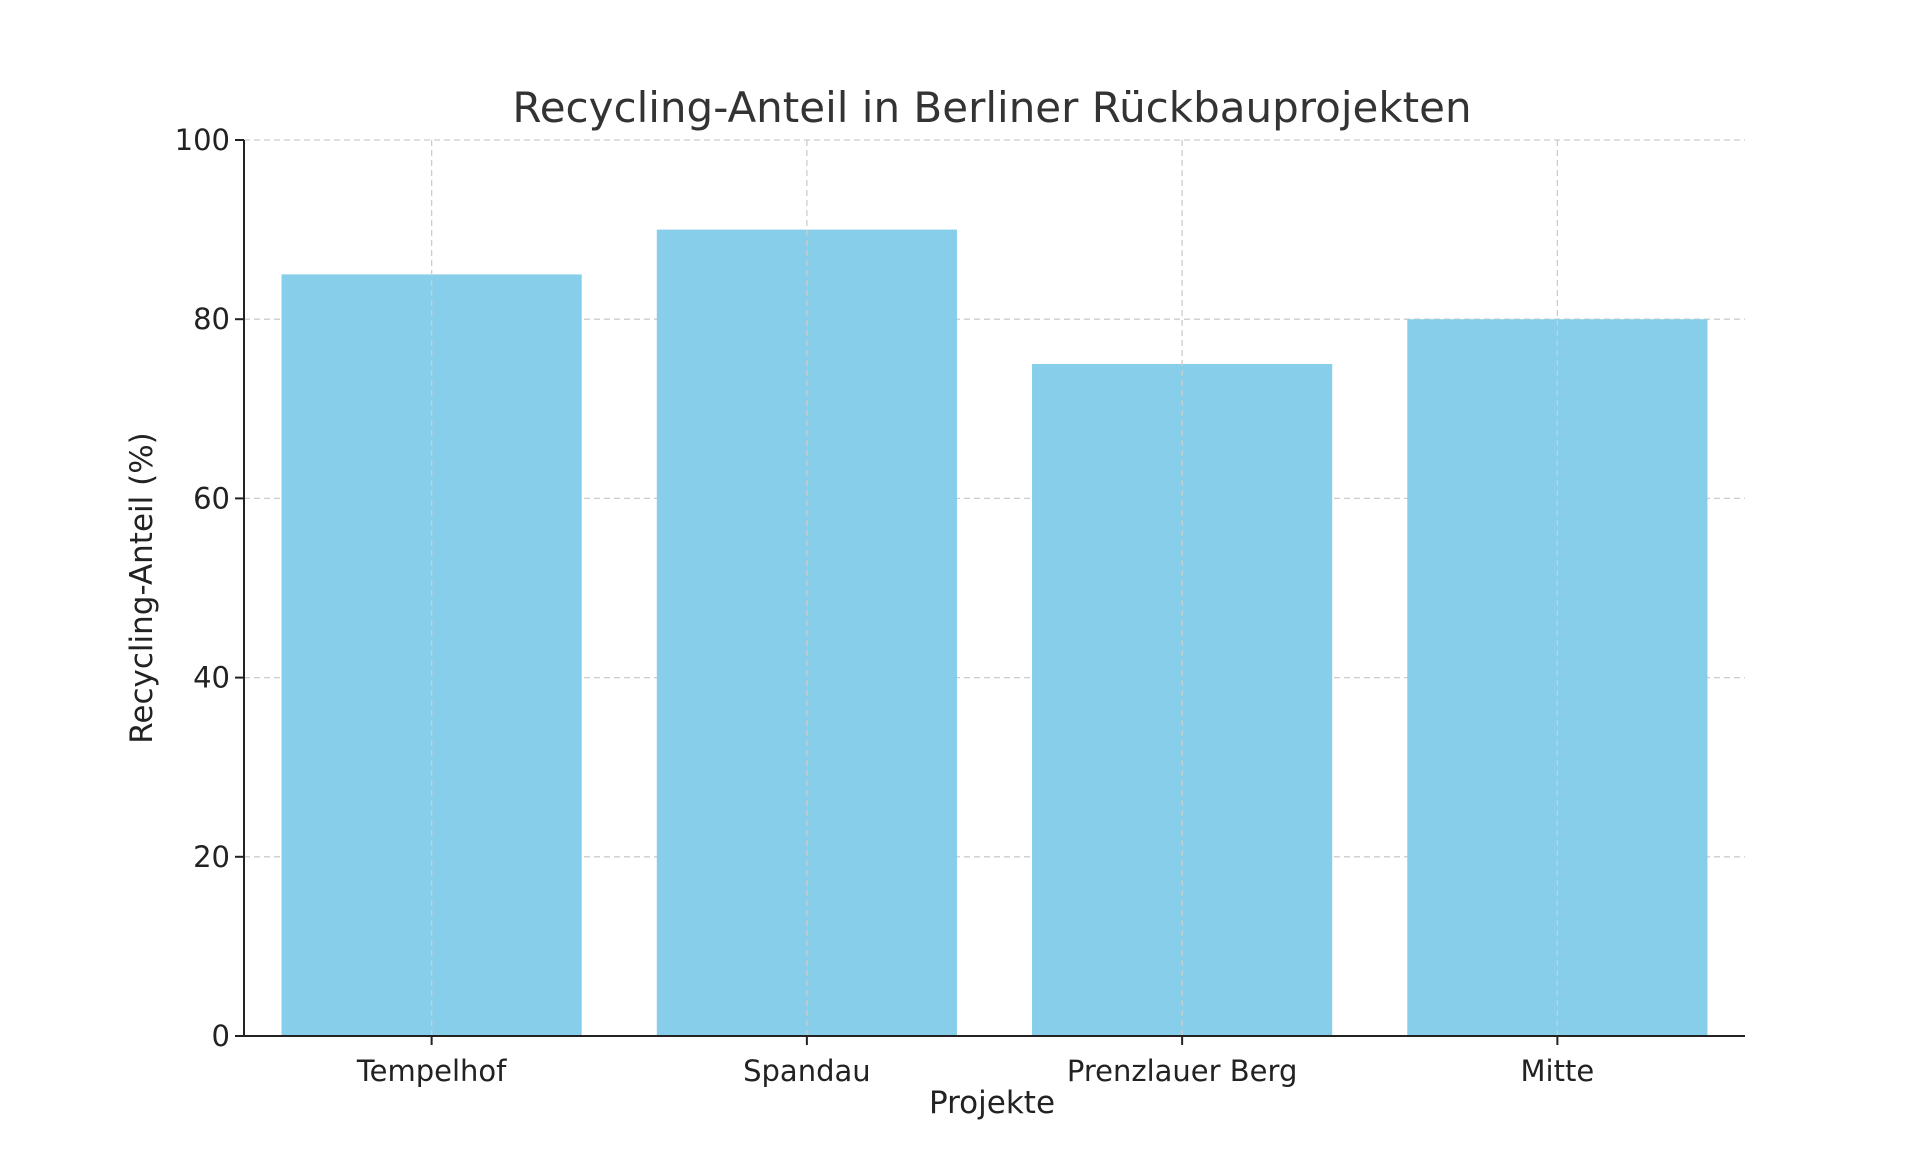  What do you see at coordinates (221, 1036) in the screenshot?
I see `y-tick-label: 0` at bounding box center [221, 1036].